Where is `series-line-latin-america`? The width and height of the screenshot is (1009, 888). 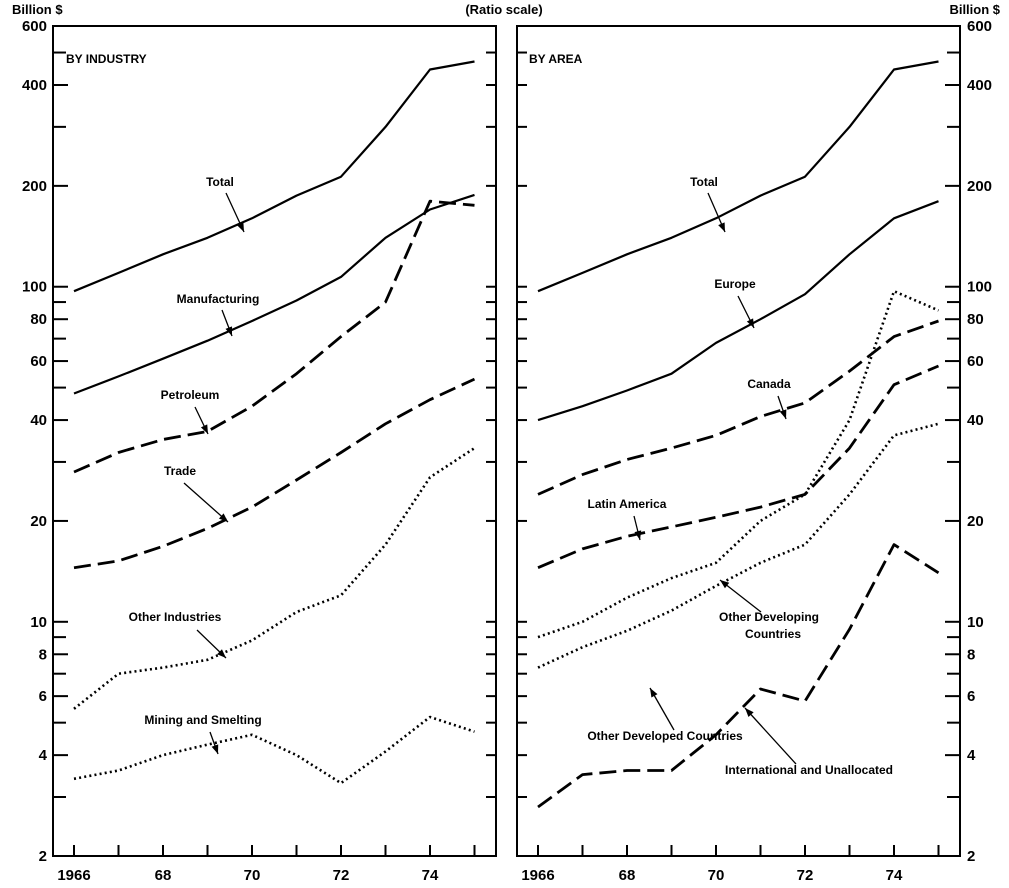 series-line-latin-america is located at coordinates (738, 466).